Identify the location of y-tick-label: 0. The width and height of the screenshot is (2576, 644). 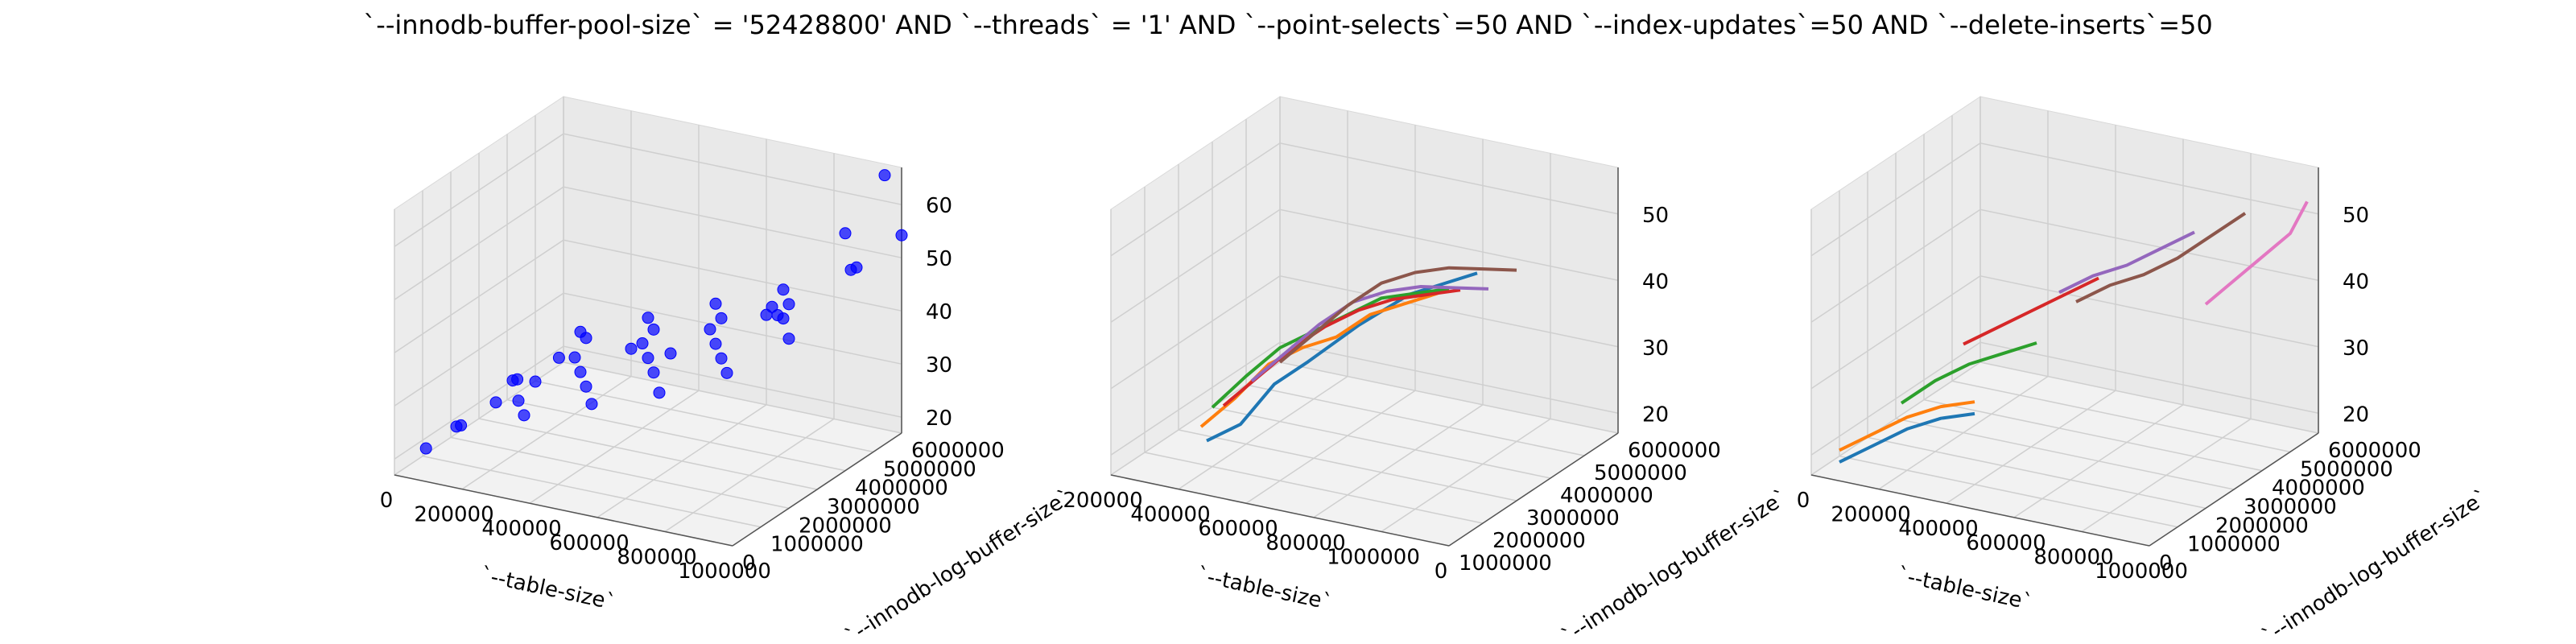
(749, 563).